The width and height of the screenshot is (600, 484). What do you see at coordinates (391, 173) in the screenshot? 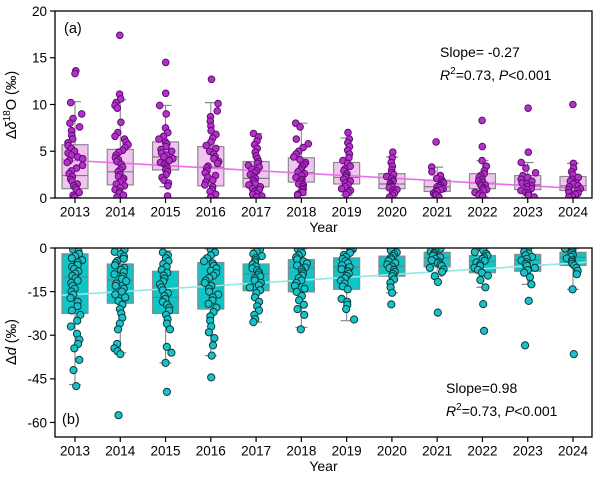
I see `scatter-2020` at bounding box center [391, 173].